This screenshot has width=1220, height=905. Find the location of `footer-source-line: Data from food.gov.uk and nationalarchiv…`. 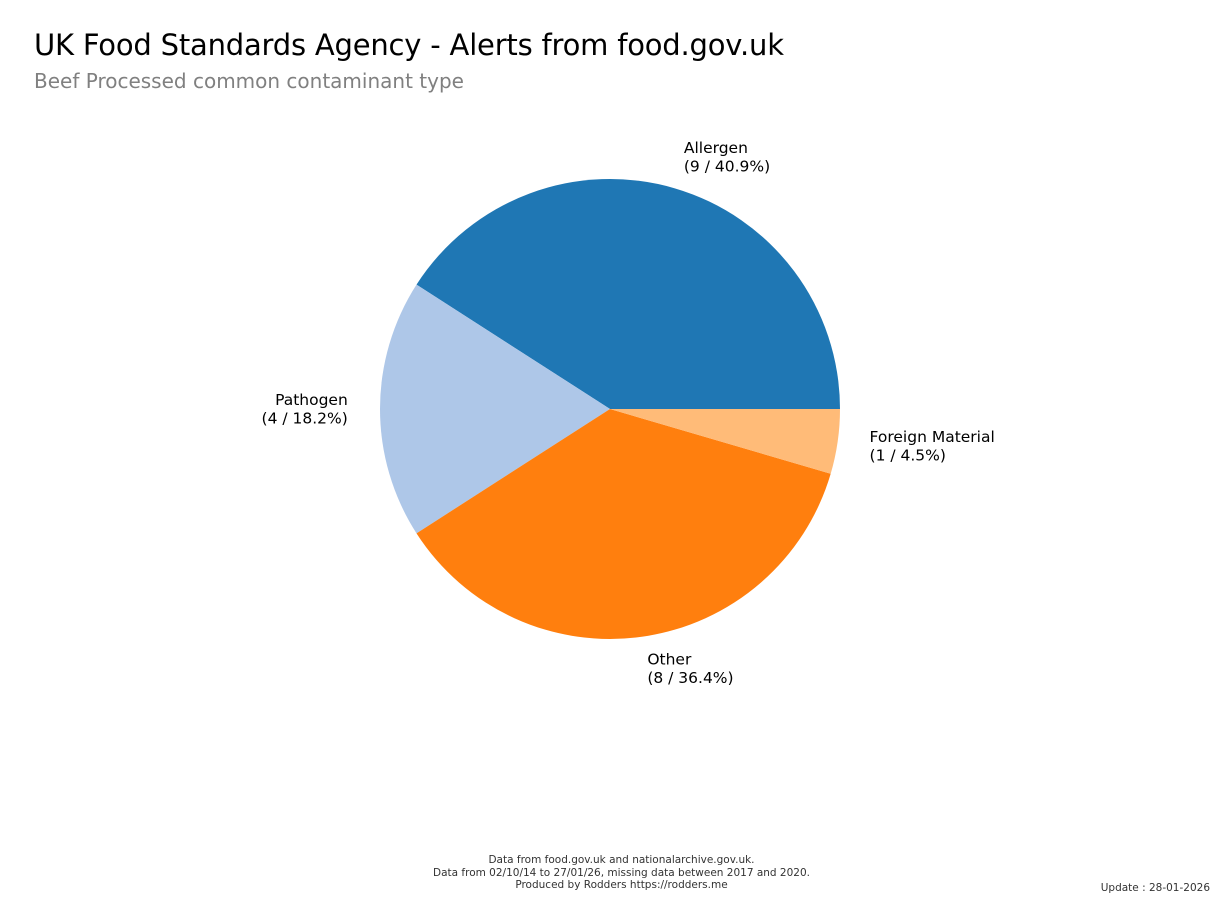

footer-source-line: Data from food.gov.uk and nationalarchiv… is located at coordinates (621, 860).